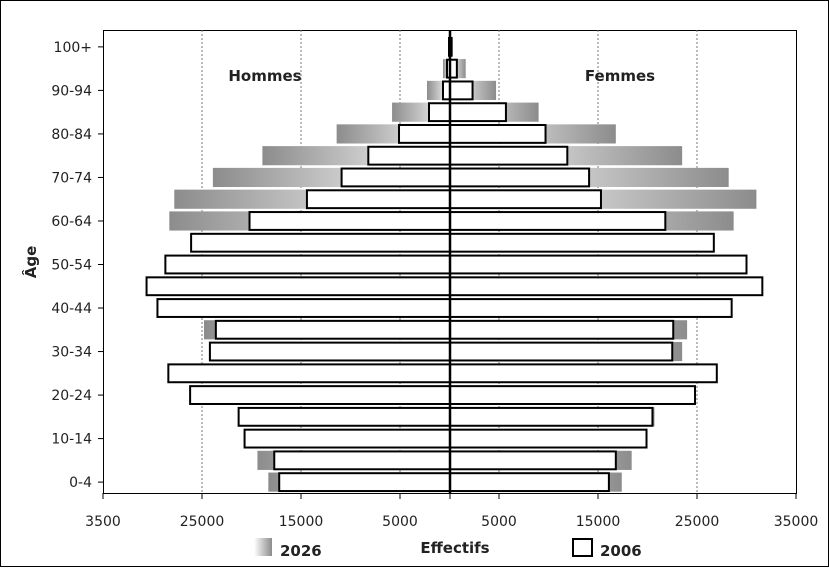 The width and height of the screenshot is (829, 571). Describe the element at coordinates (71, 222) in the screenshot. I see `y-tick-label: 60-64` at that location.